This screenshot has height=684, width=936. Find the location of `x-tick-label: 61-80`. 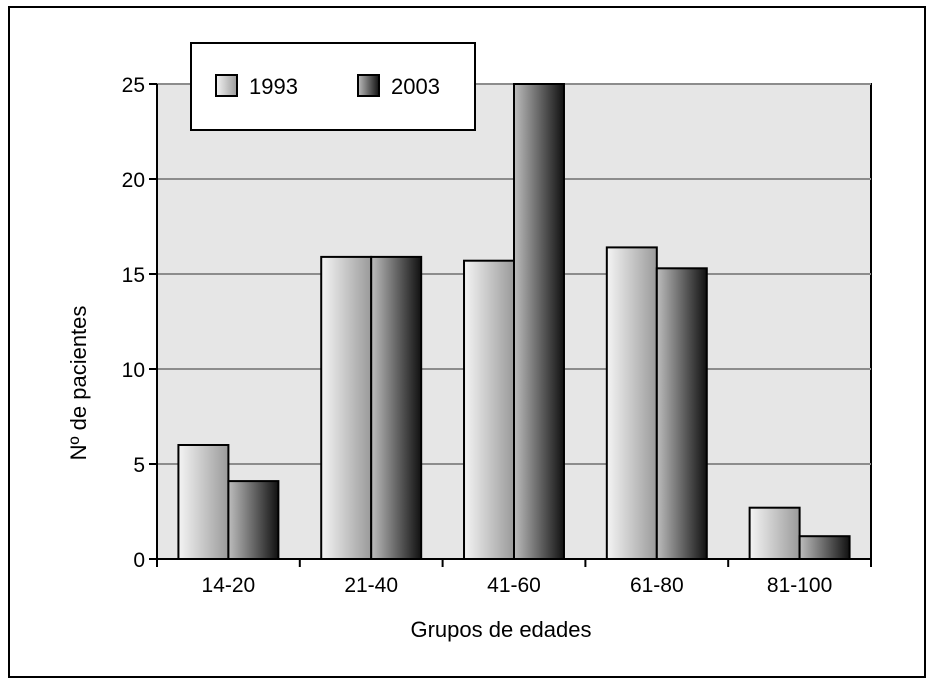

x-tick-label: 61-80 is located at coordinates (657, 585).